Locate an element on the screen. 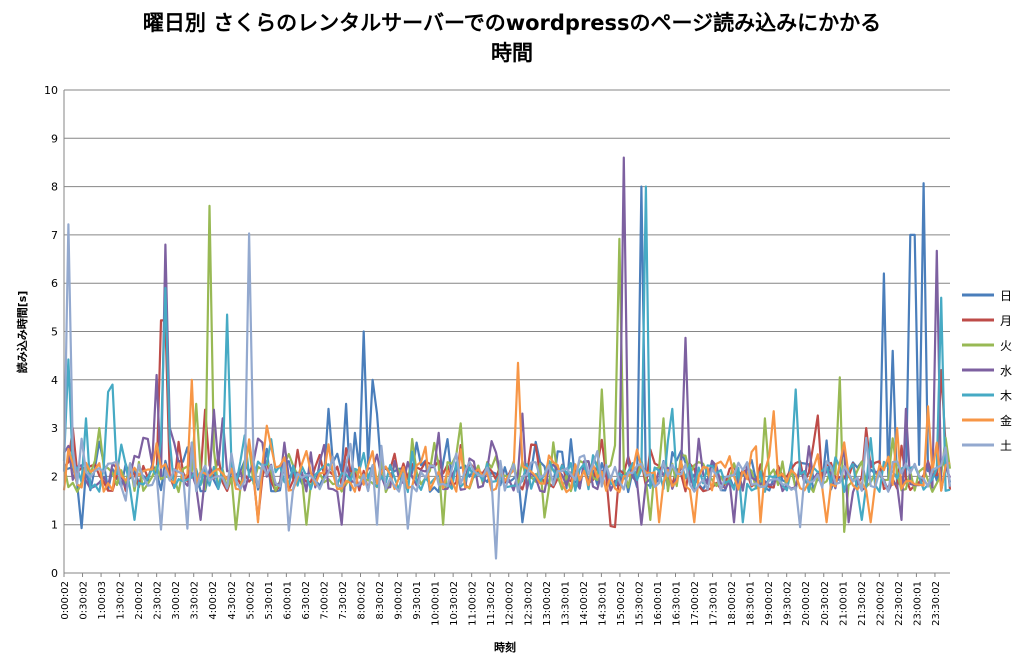 The image size is (1024, 670). legend-label: 火 is located at coordinates (1006, 346).